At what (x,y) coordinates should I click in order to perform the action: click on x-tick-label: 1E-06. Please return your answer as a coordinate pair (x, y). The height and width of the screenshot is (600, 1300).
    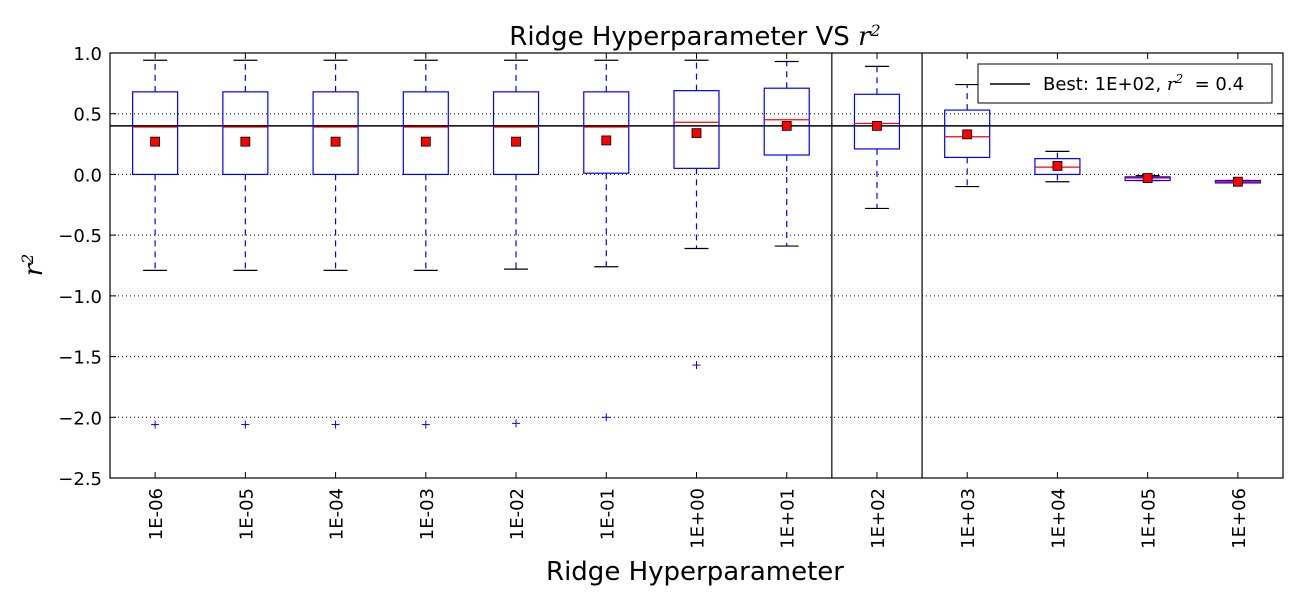
    Looking at the image, I should click on (156, 514).